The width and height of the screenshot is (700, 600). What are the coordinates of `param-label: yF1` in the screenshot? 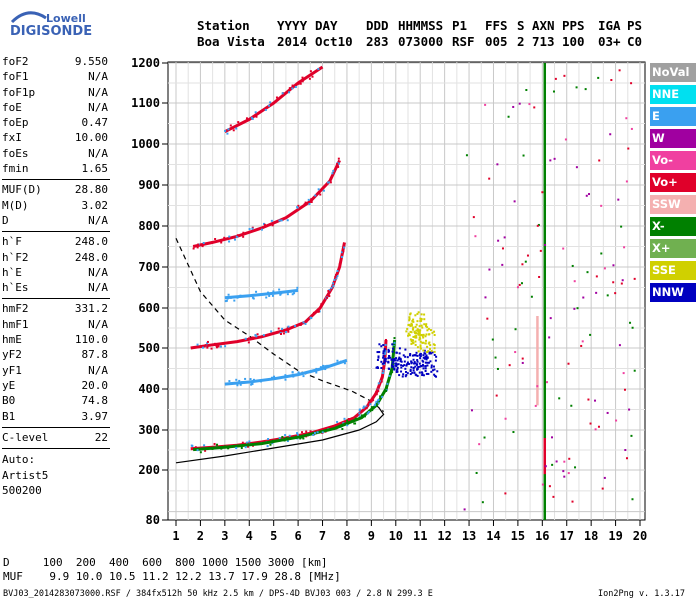 It's located at (12, 370).